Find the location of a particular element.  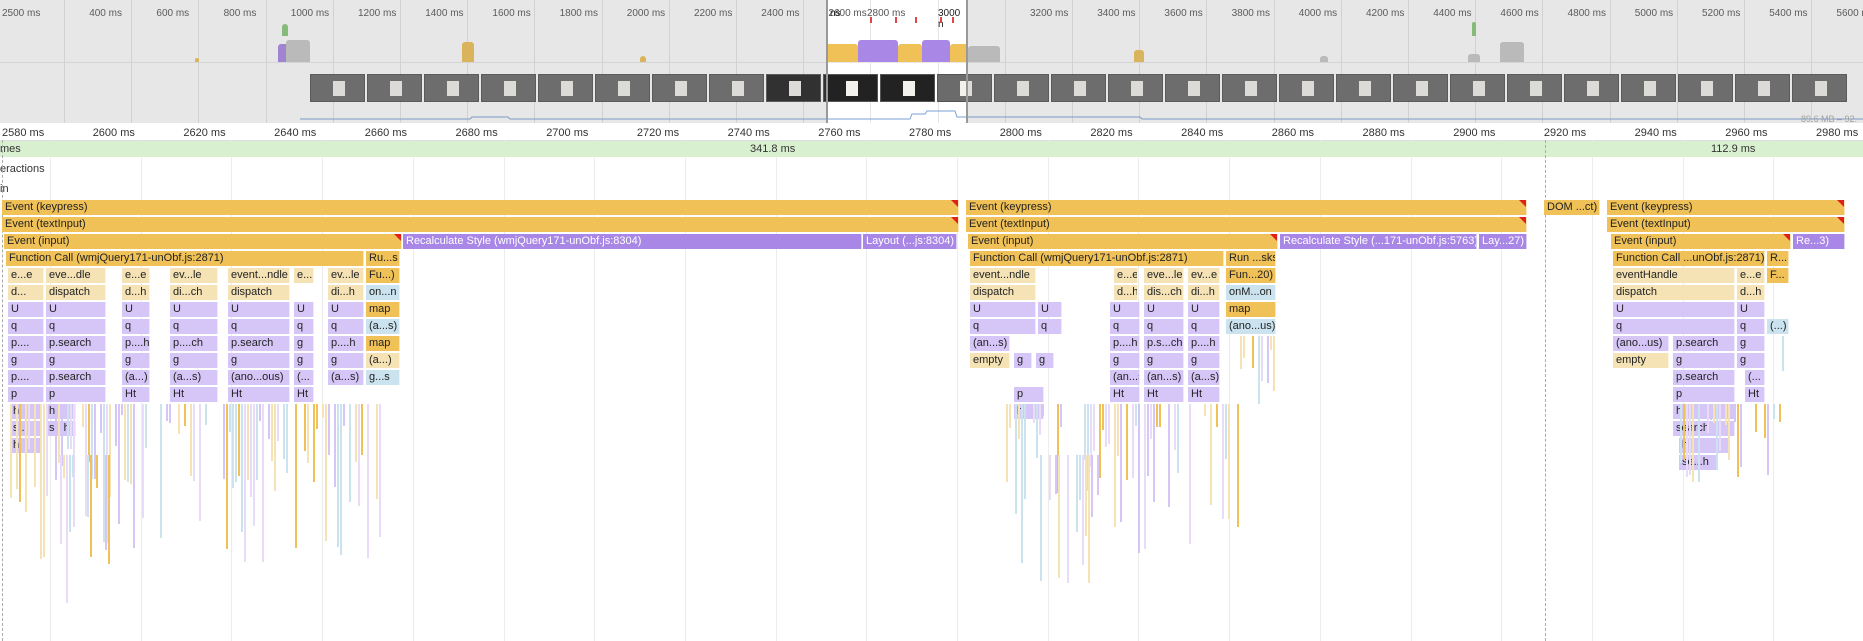

flame-entry: dispatch is located at coordinates (76, 292).